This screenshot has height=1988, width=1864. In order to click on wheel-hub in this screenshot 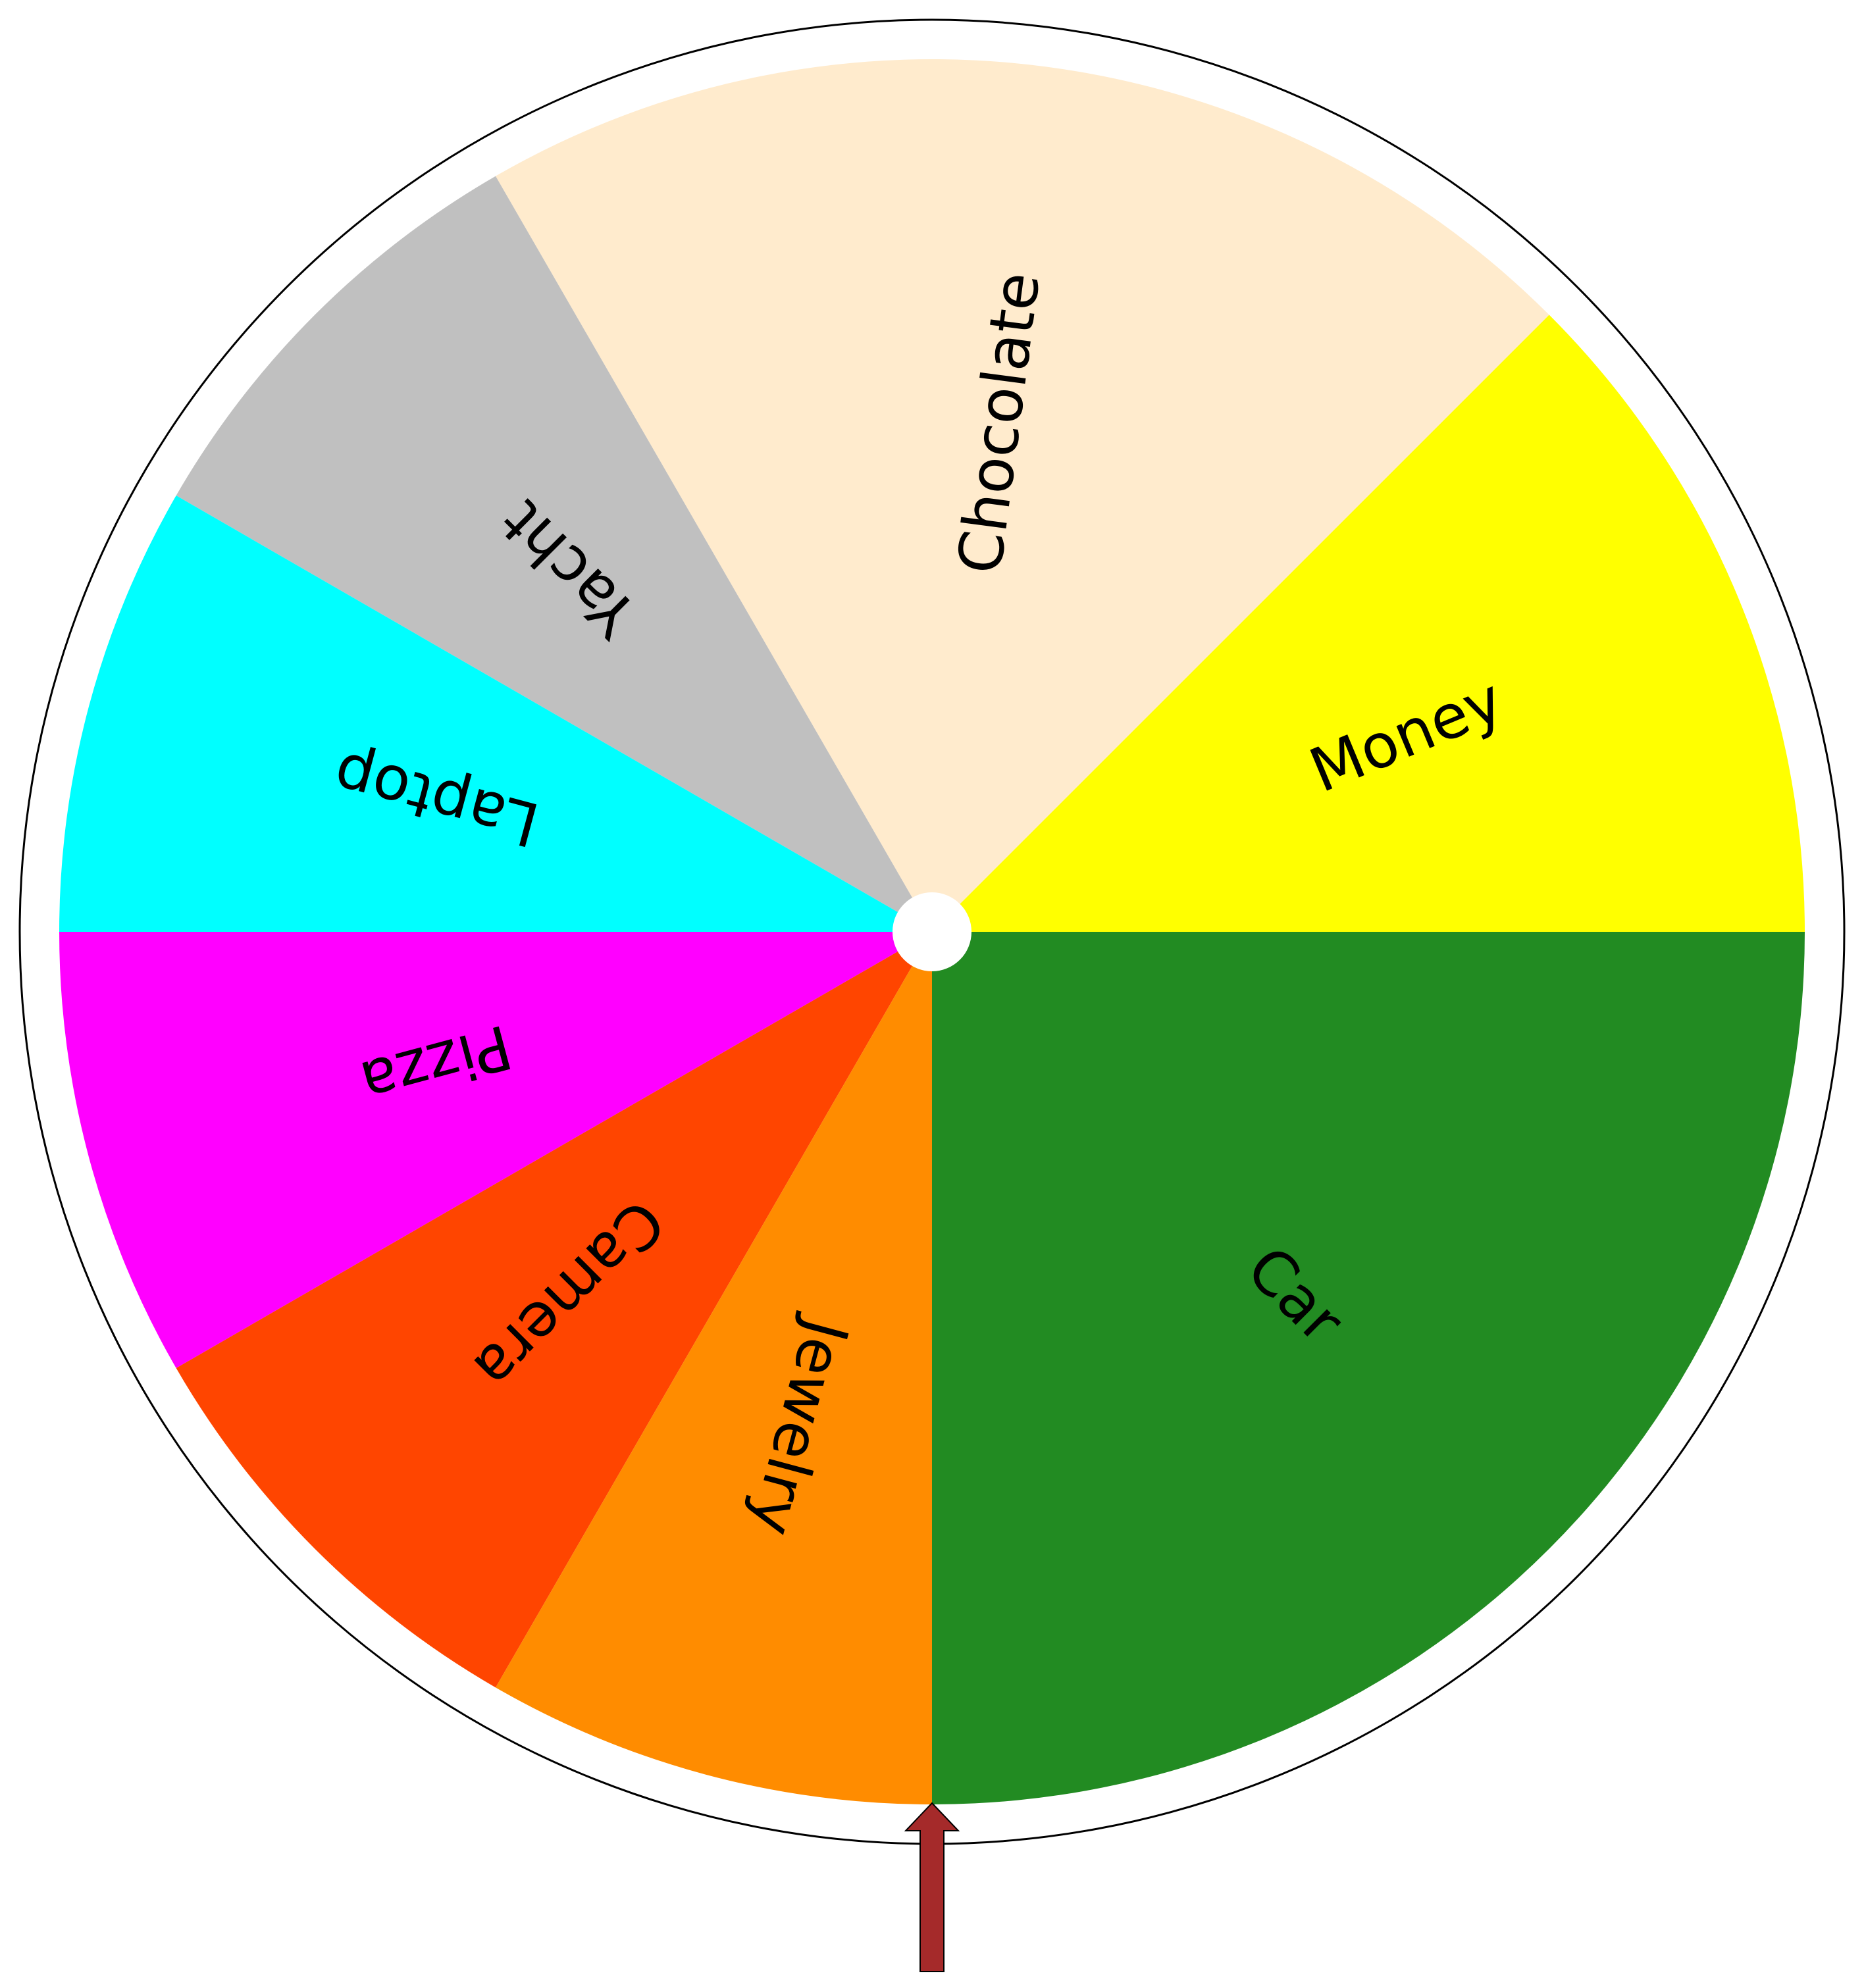, I will do `click(932, 931)`.